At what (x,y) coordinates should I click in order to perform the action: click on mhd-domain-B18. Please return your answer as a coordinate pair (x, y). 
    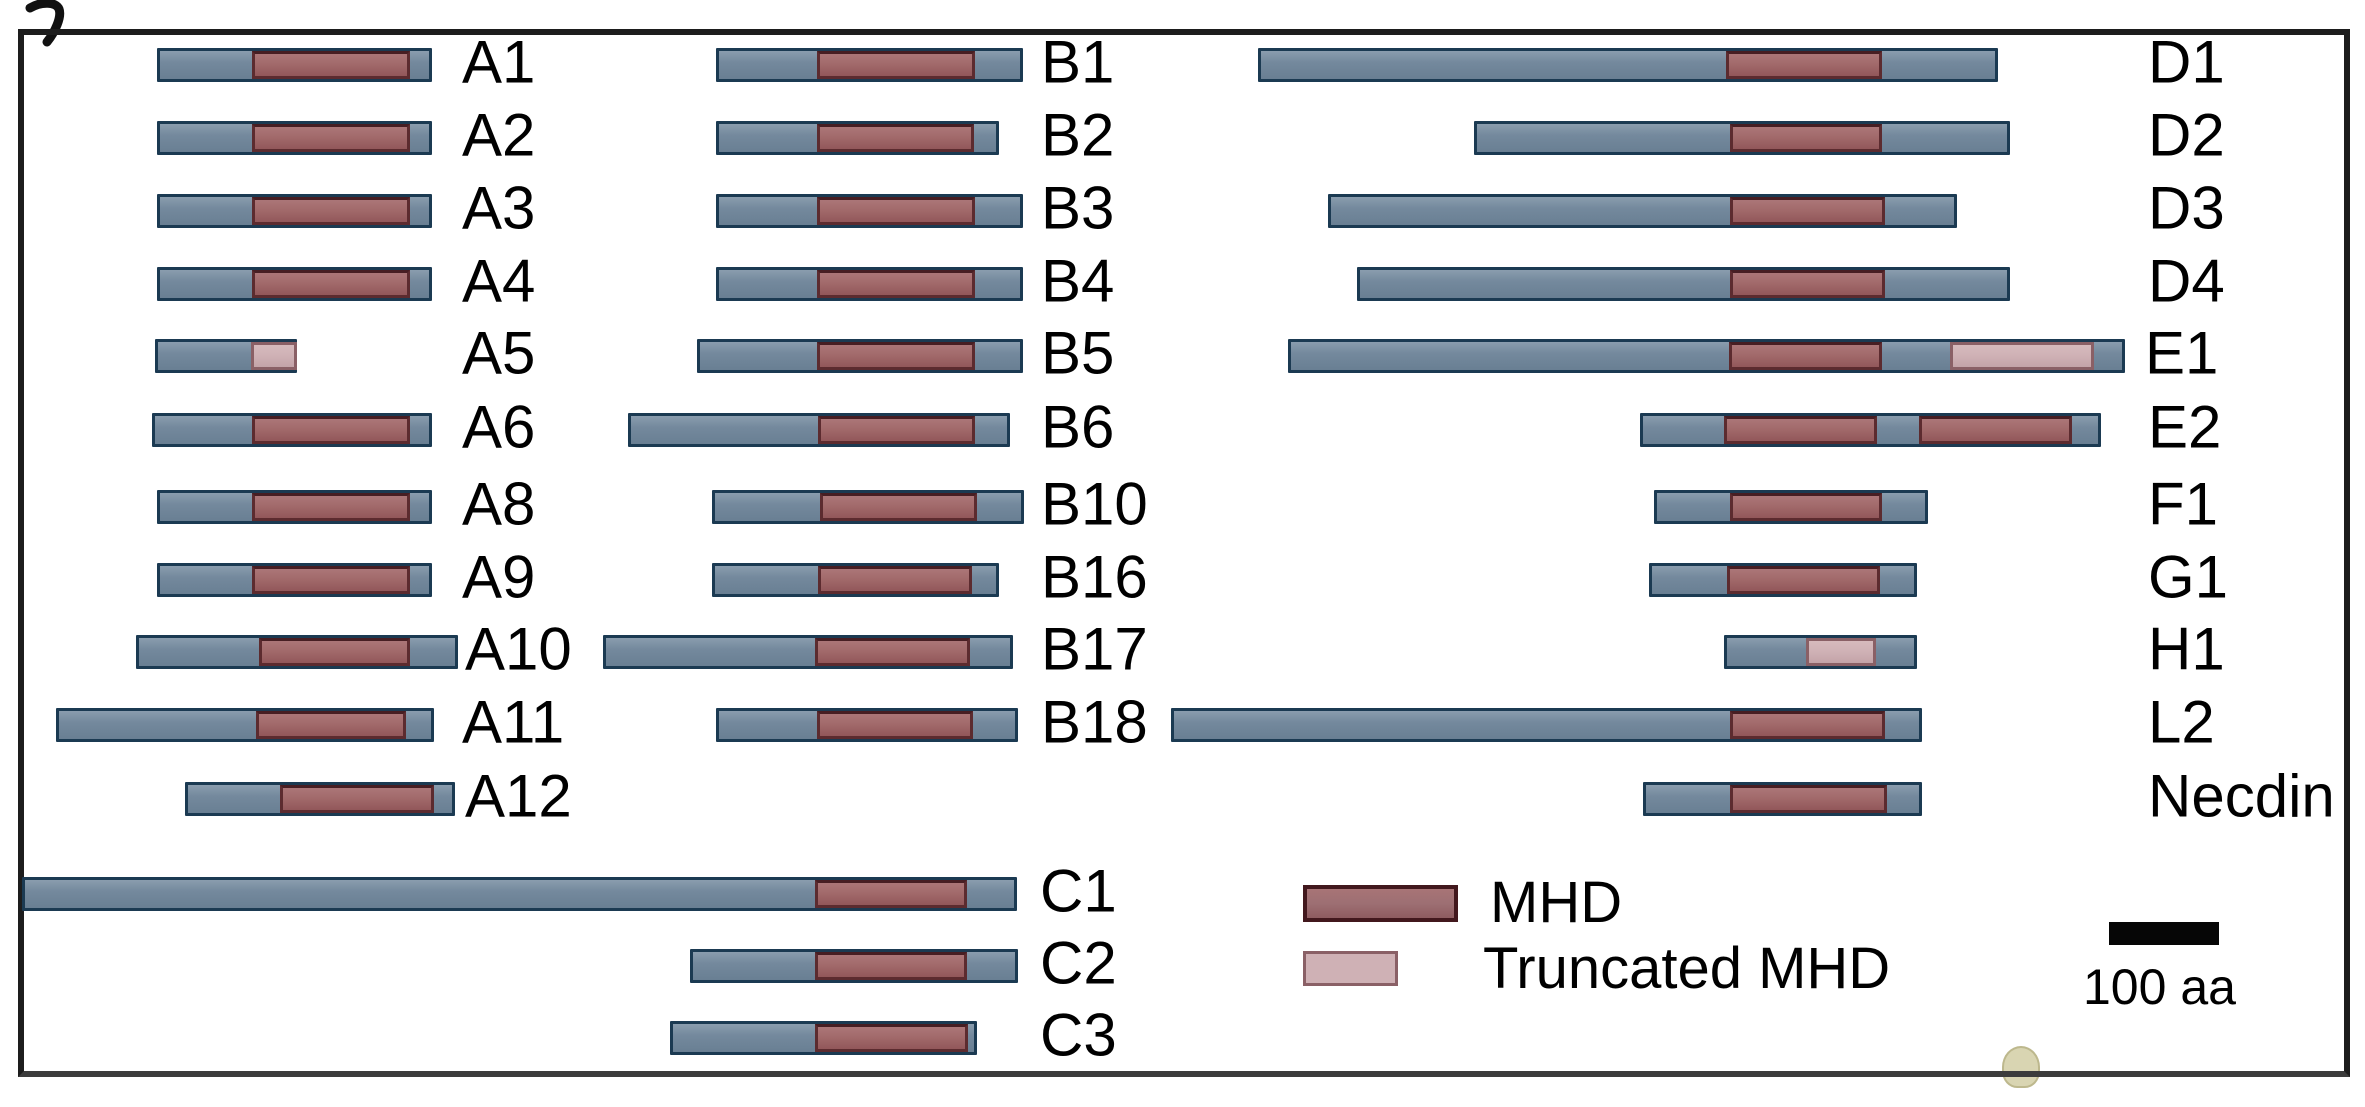
    Looking at the image, I should click on (895, 725).